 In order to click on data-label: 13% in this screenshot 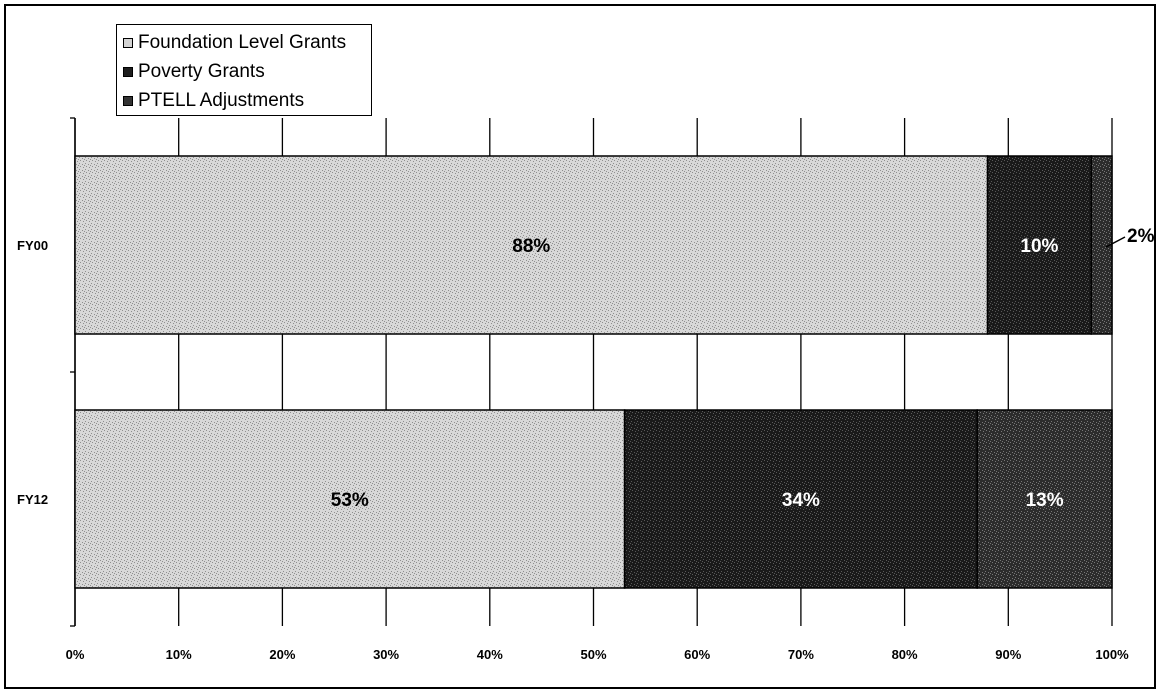, I will do `click(1045, 500)`.